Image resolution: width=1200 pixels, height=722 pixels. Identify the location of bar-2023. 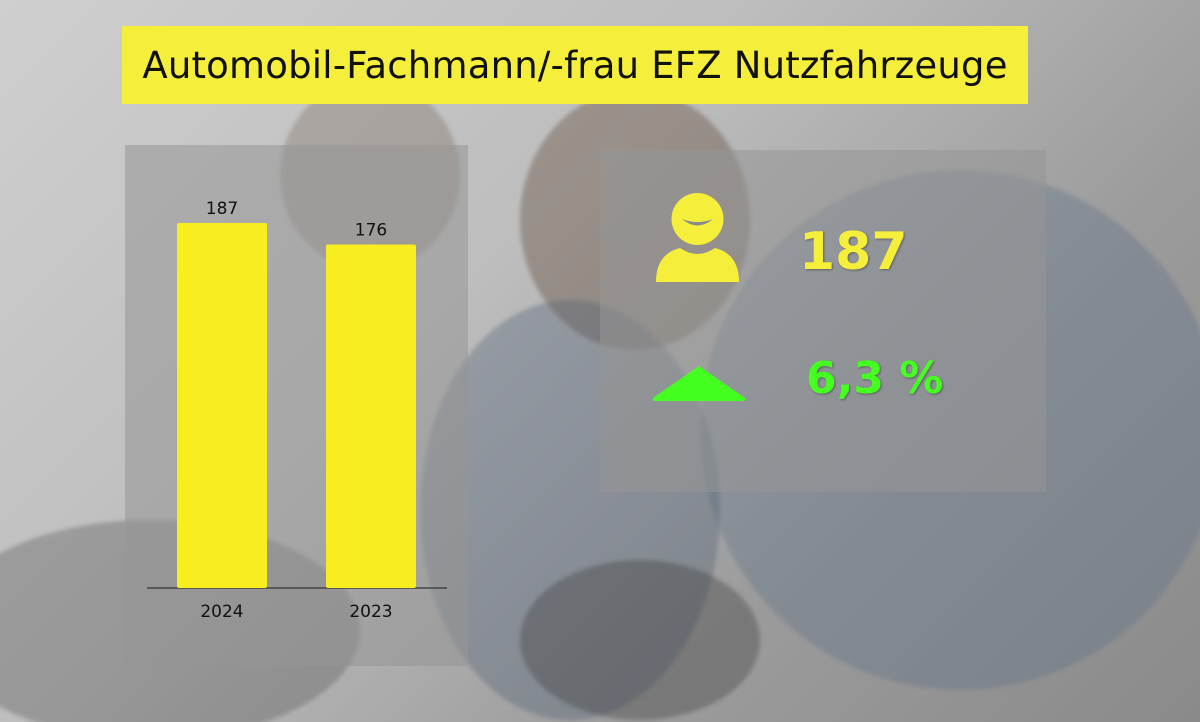
(371, 416).